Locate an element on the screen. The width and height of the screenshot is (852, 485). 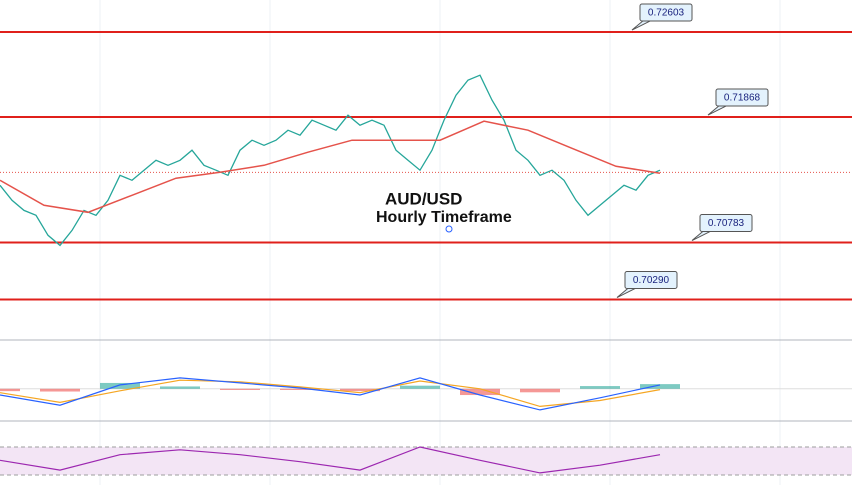
level-label: 0.71868 is located at coordinates (742, 98).